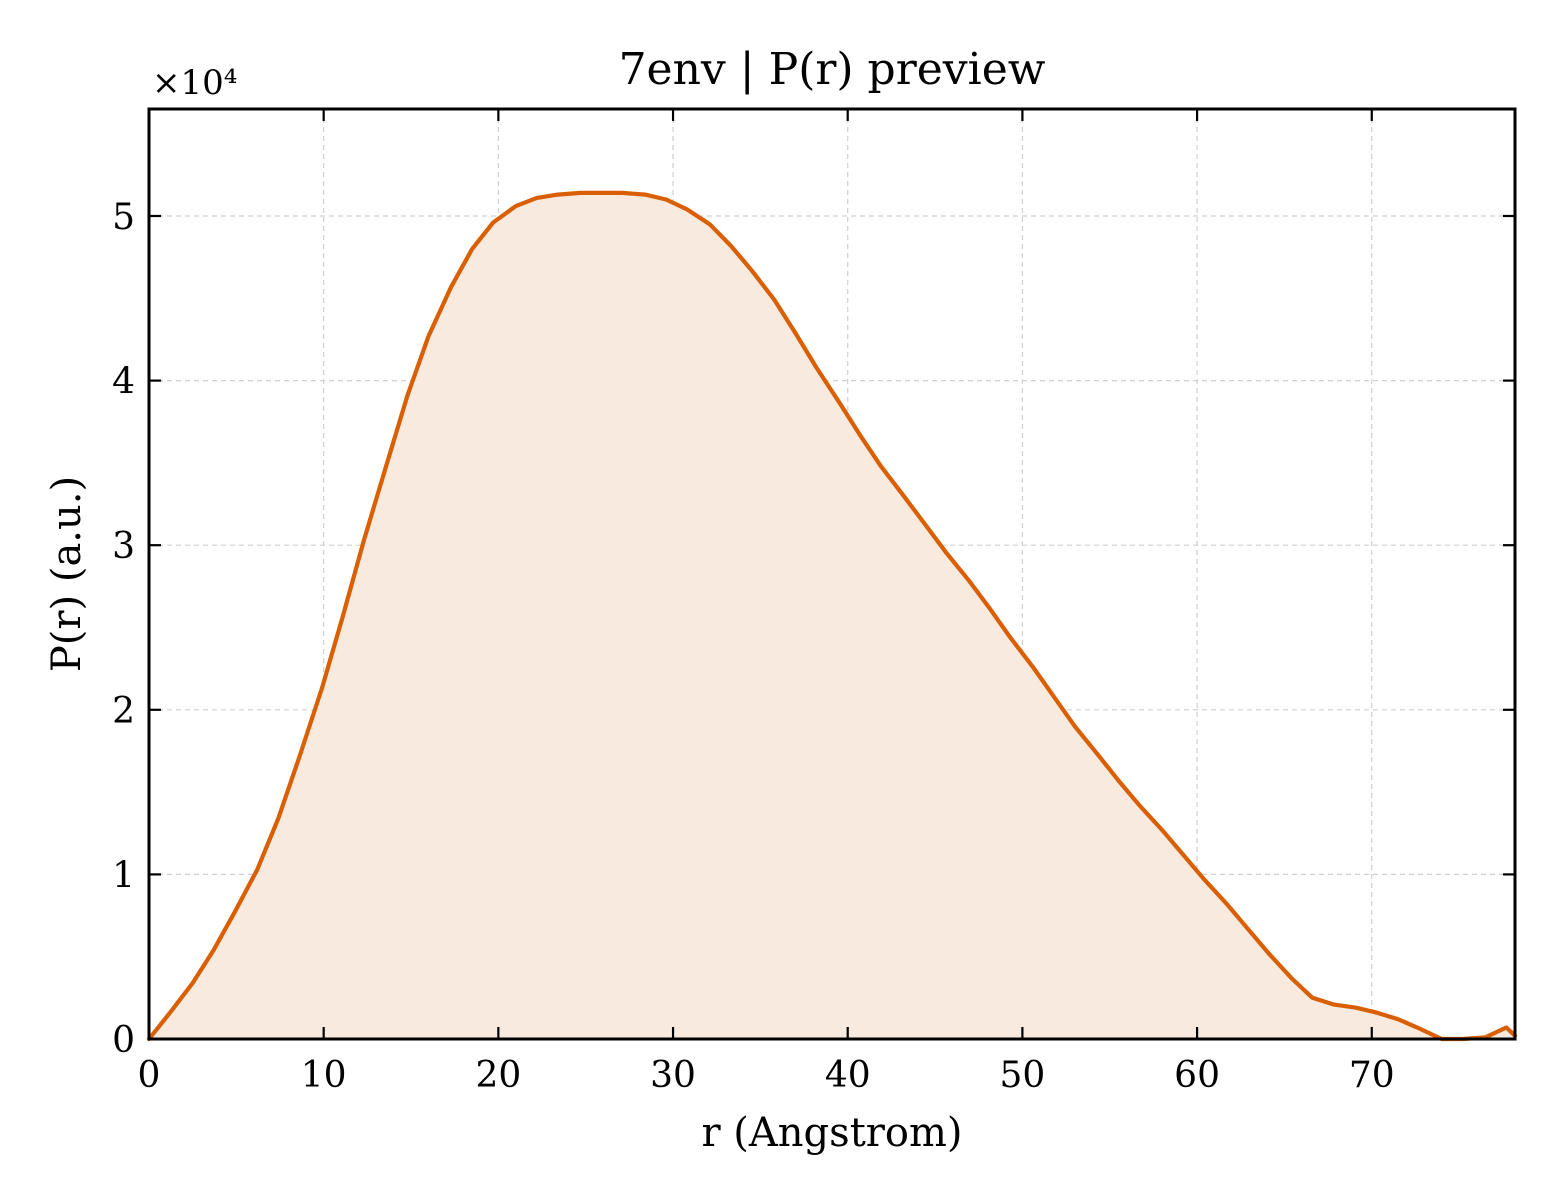  What do you see at coordinates (149, 1075) in the screenshot?
I see `x-tick-label: 0` at bounding box center [149, 1075].